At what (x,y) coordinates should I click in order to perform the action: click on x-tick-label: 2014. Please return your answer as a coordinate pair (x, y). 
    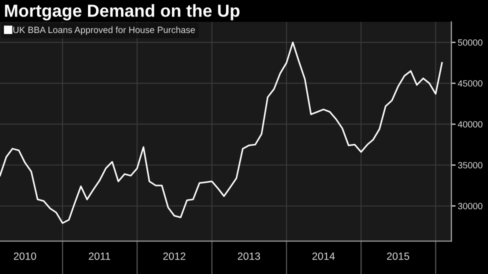
    Looking at the image, I should click on (323, 256).